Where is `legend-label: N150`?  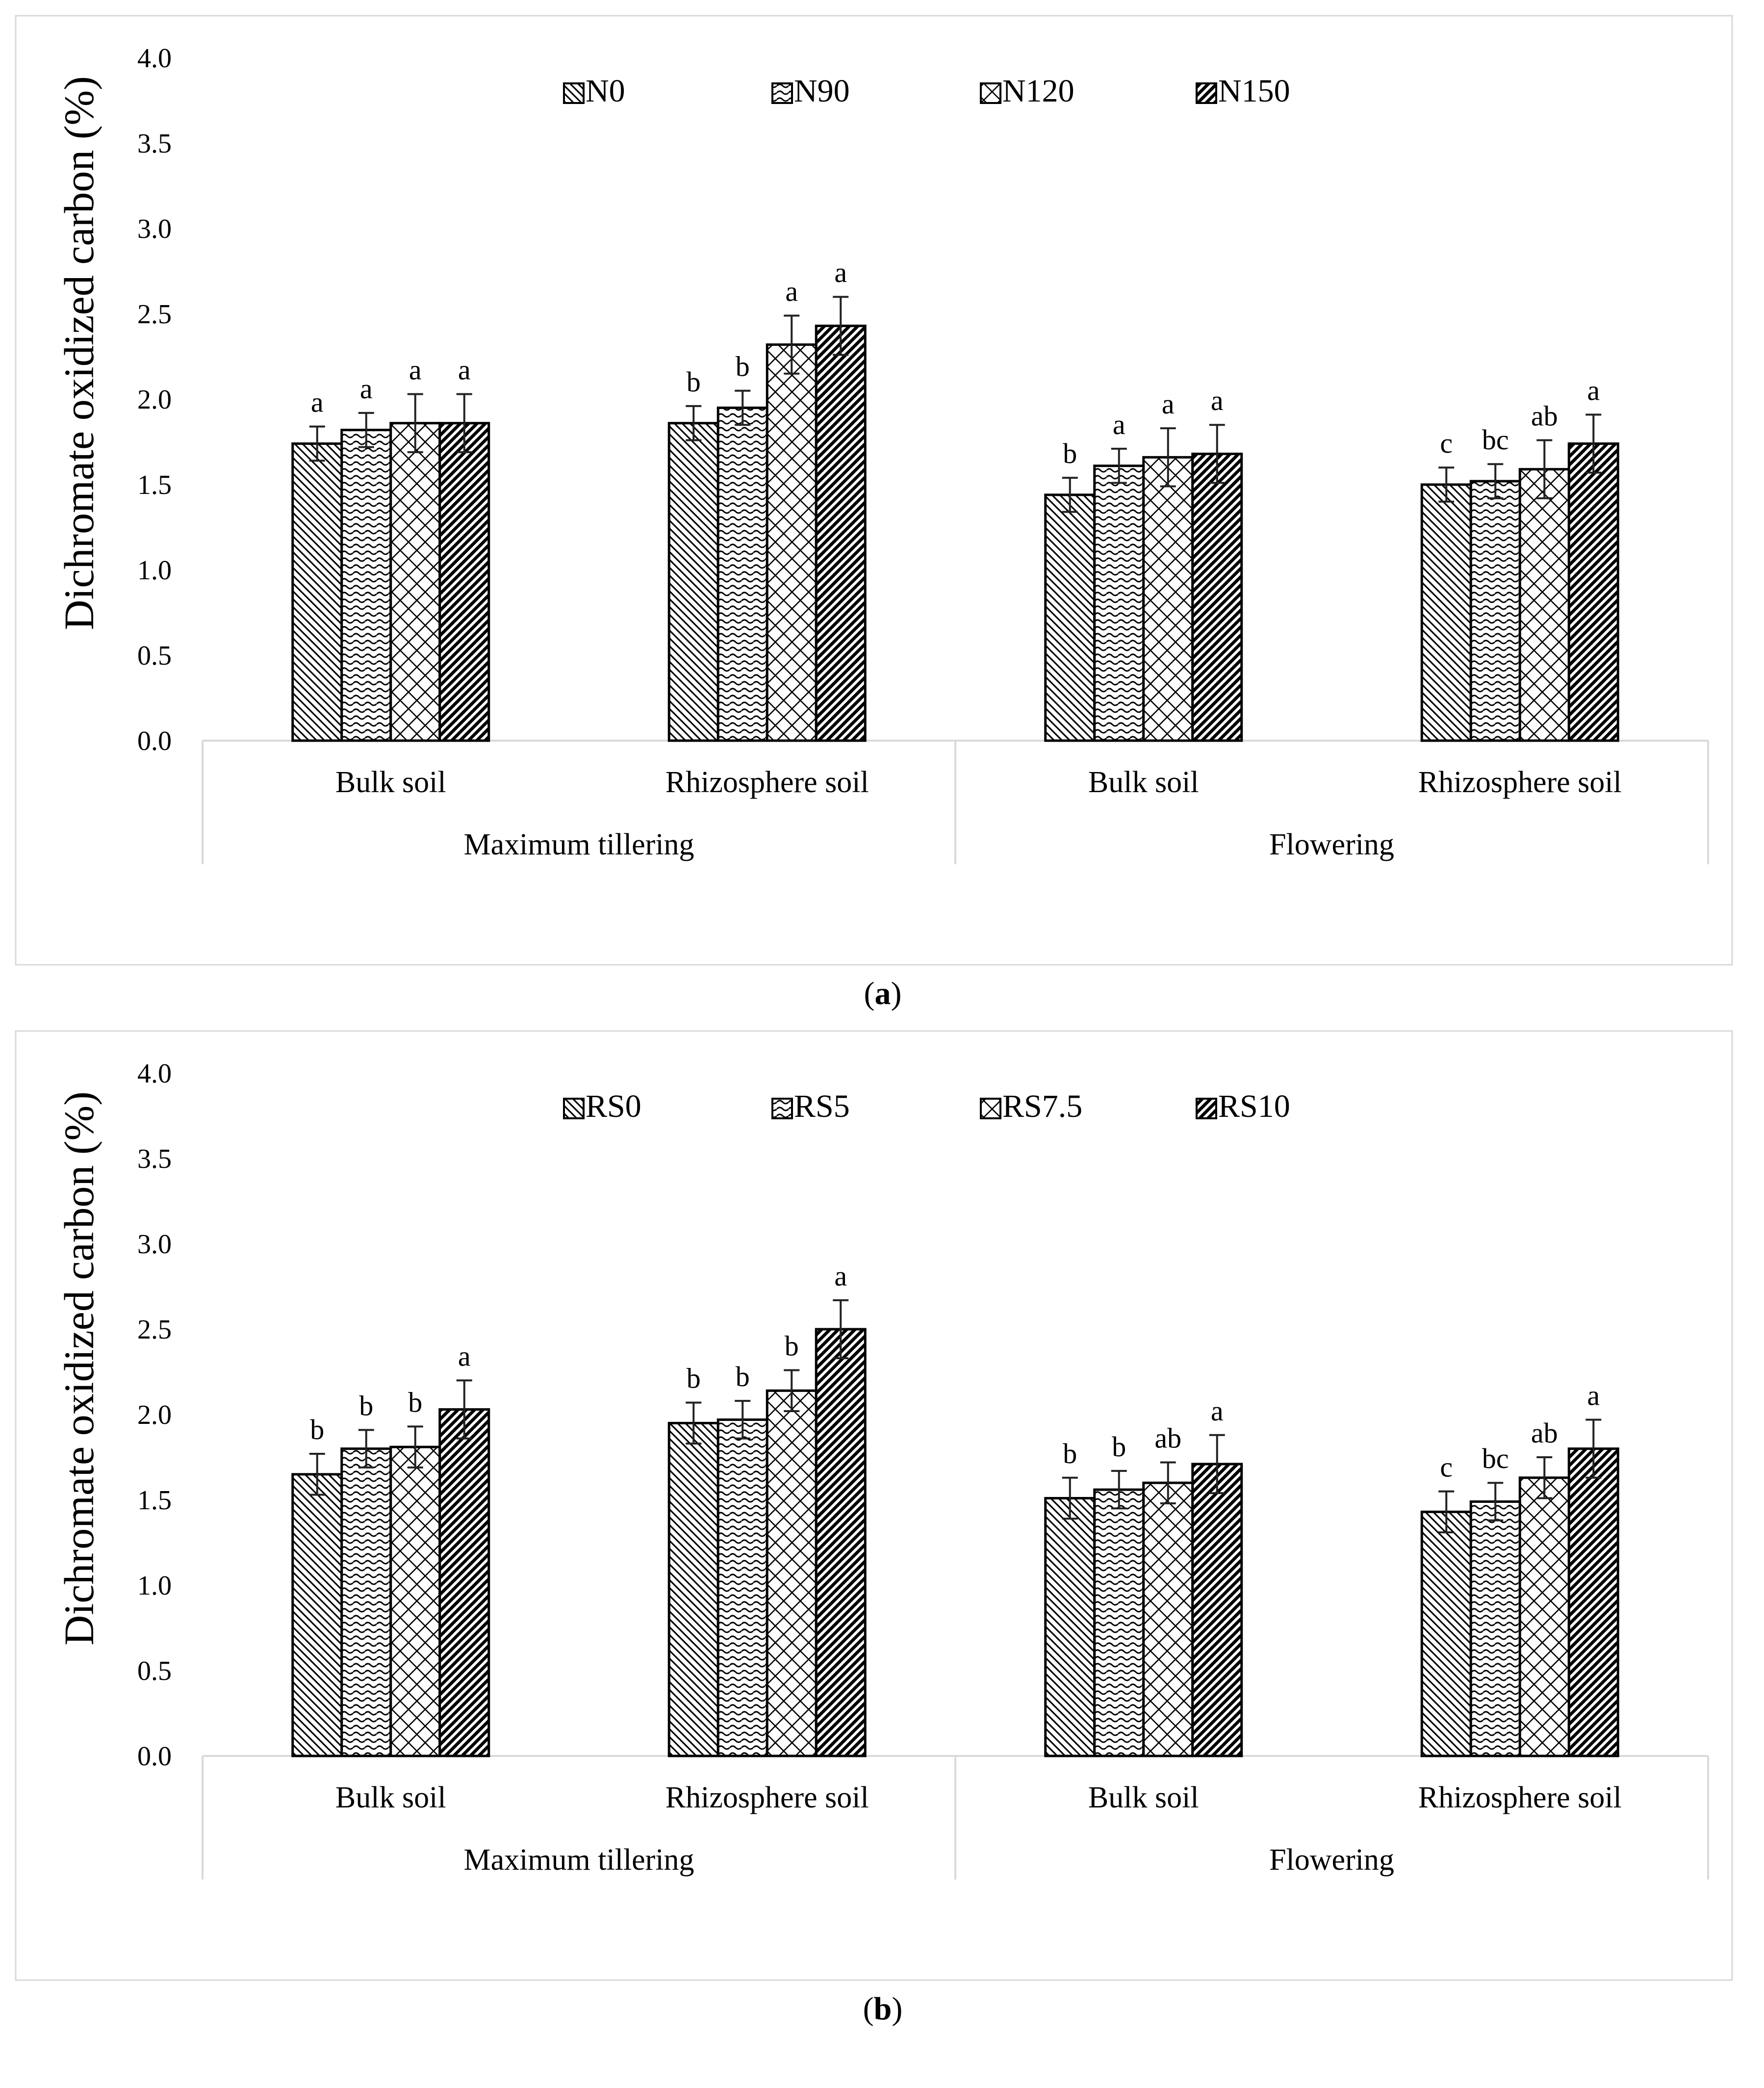
legend-label: N150 is located at coordinates (1254, 91).